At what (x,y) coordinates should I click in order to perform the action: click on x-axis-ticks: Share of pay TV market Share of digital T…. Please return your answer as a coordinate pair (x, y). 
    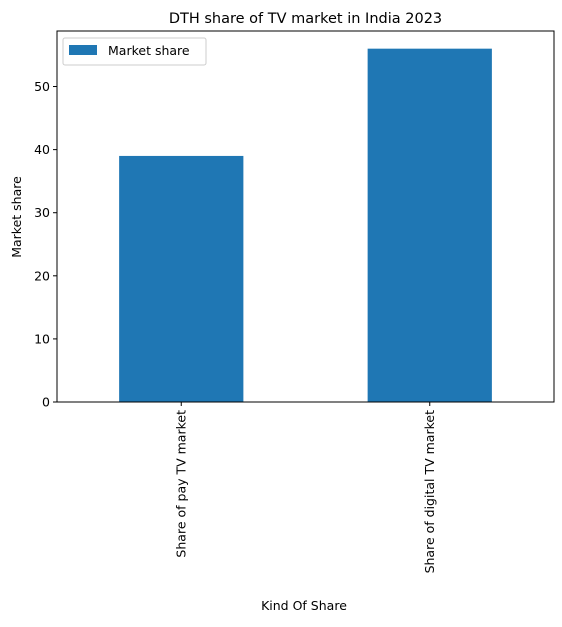
    Looking at the image, I should click on (305, 487).